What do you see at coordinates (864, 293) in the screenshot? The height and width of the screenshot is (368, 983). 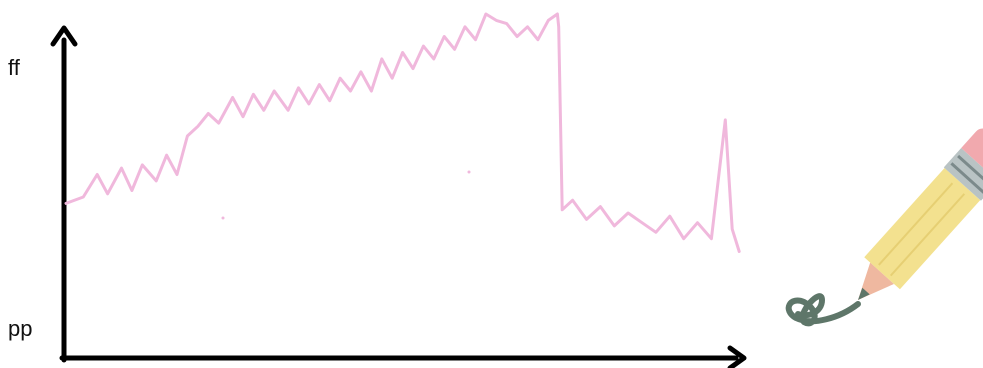 I see `pencil-lead` at bounding box center [864, 293].